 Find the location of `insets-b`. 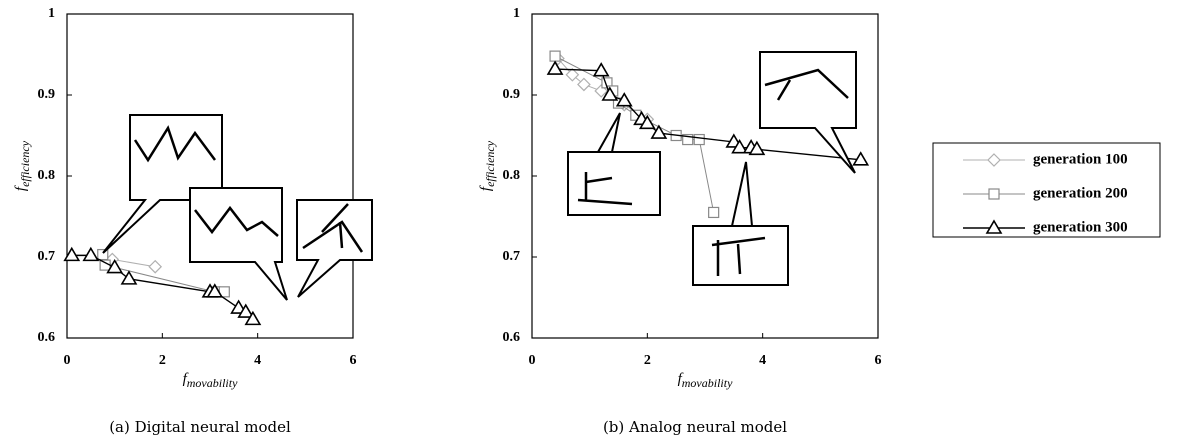

insets-b is located at coordinates (712, 168).